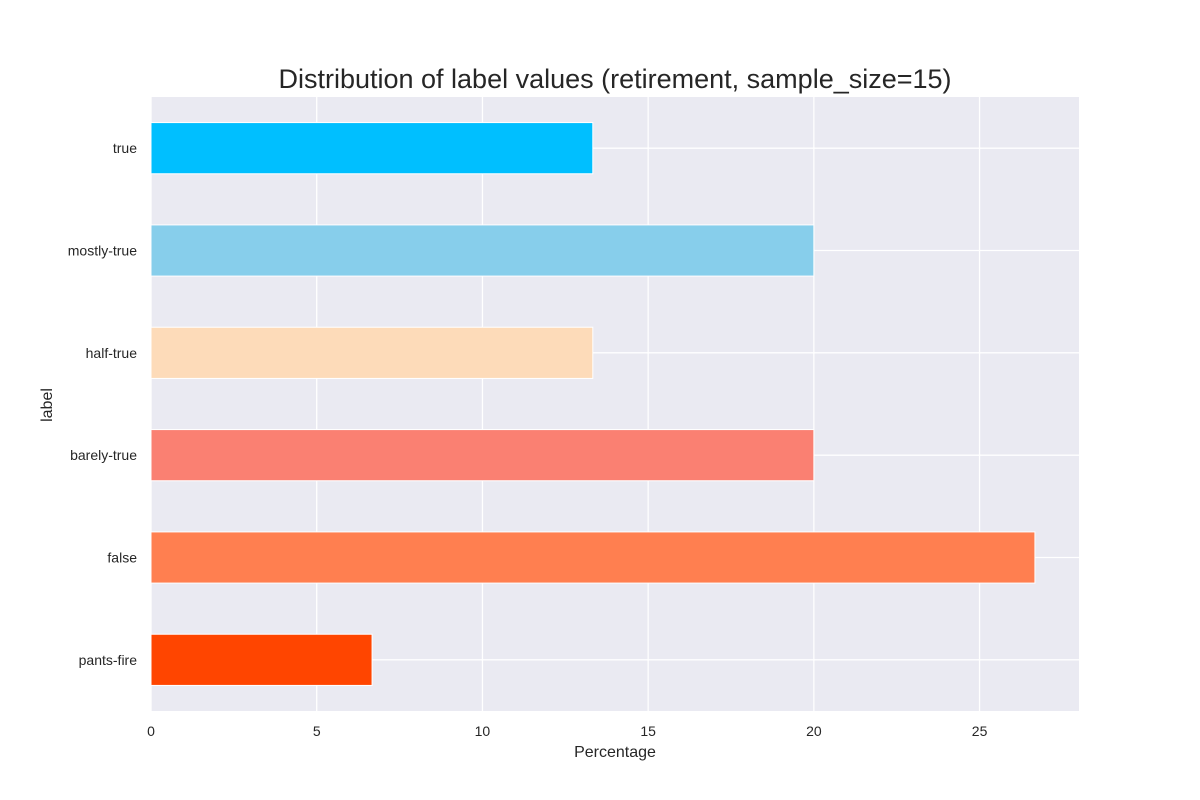 This screenshot has height=800, width=1200. What do you see at coordinates (108, 660) in the screenshot?
I see `y-tick-label: pants-fire` at bounding box center [108, 660].